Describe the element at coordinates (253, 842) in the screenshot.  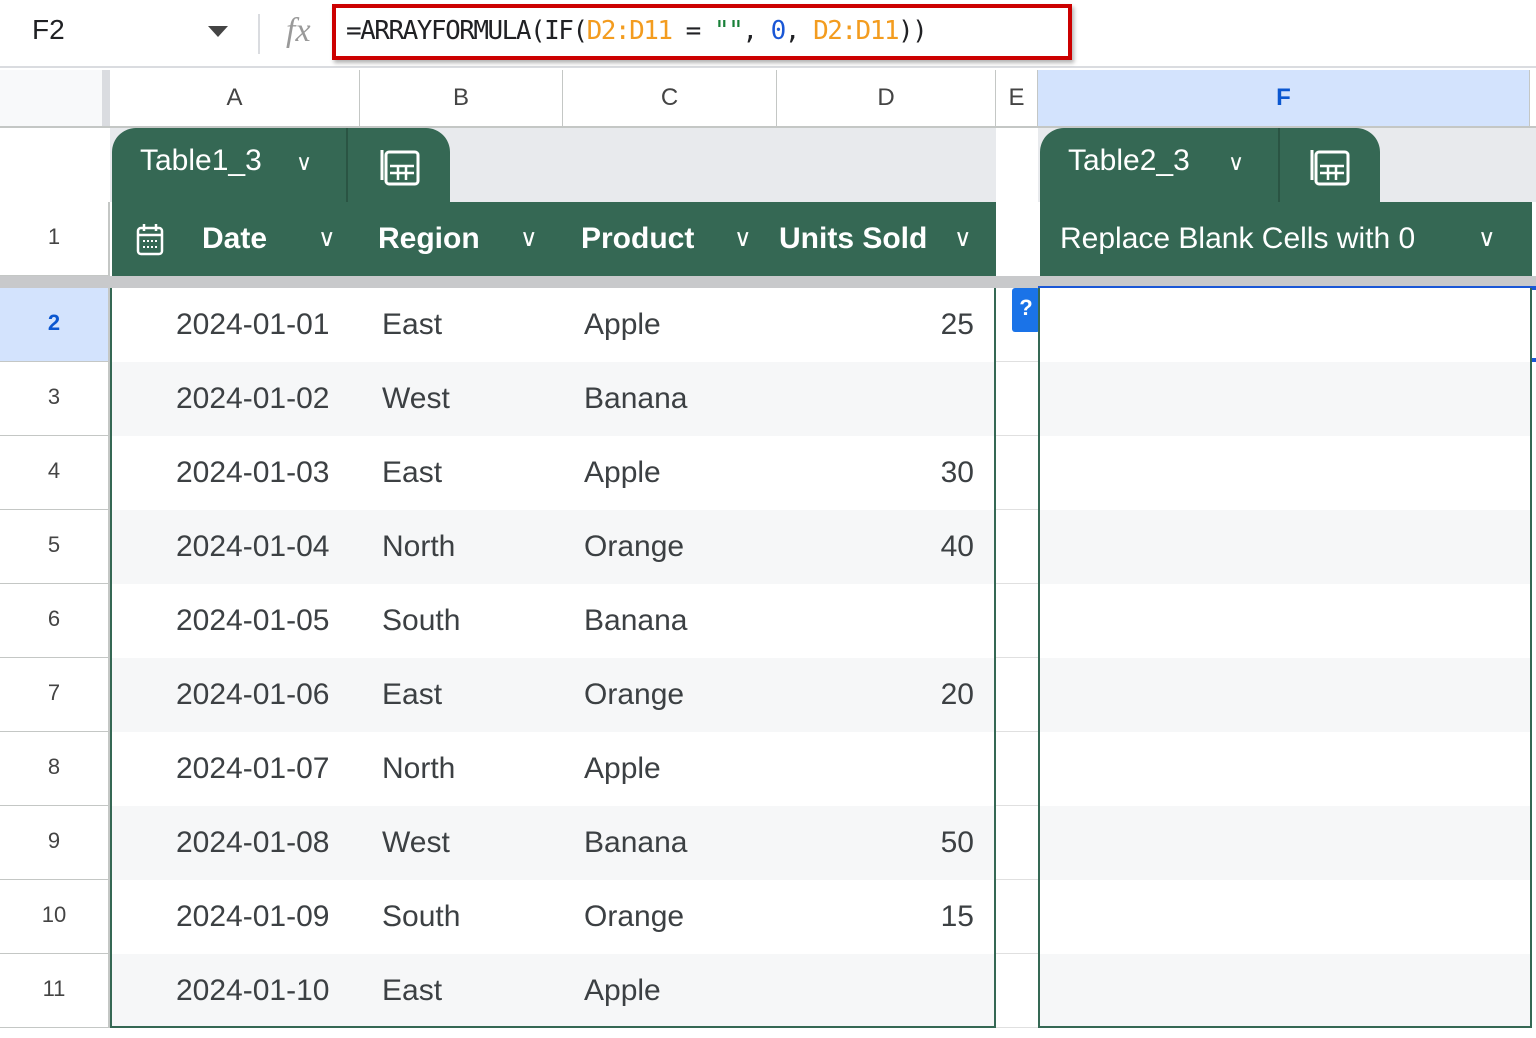
I see `cell-a9: 2024-01-08` at that location.